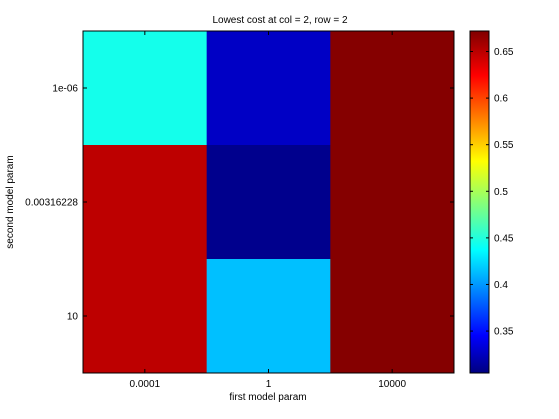  Describe the element at coordinates (501, 192) in the screenshot. I see `colorbar-tick-label: 0.5` at that location.